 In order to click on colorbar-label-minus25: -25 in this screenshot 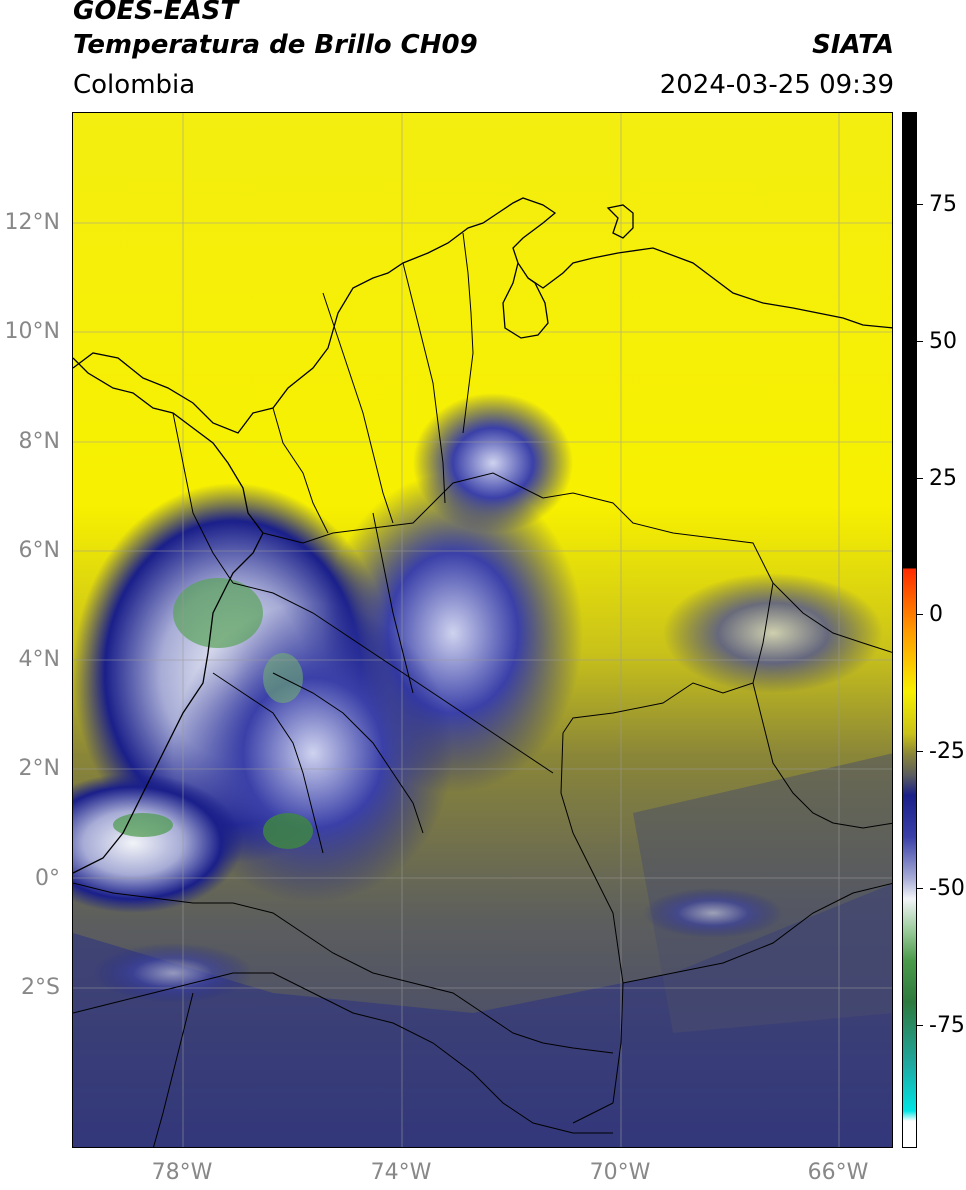, I will do `click(947, 751)`.